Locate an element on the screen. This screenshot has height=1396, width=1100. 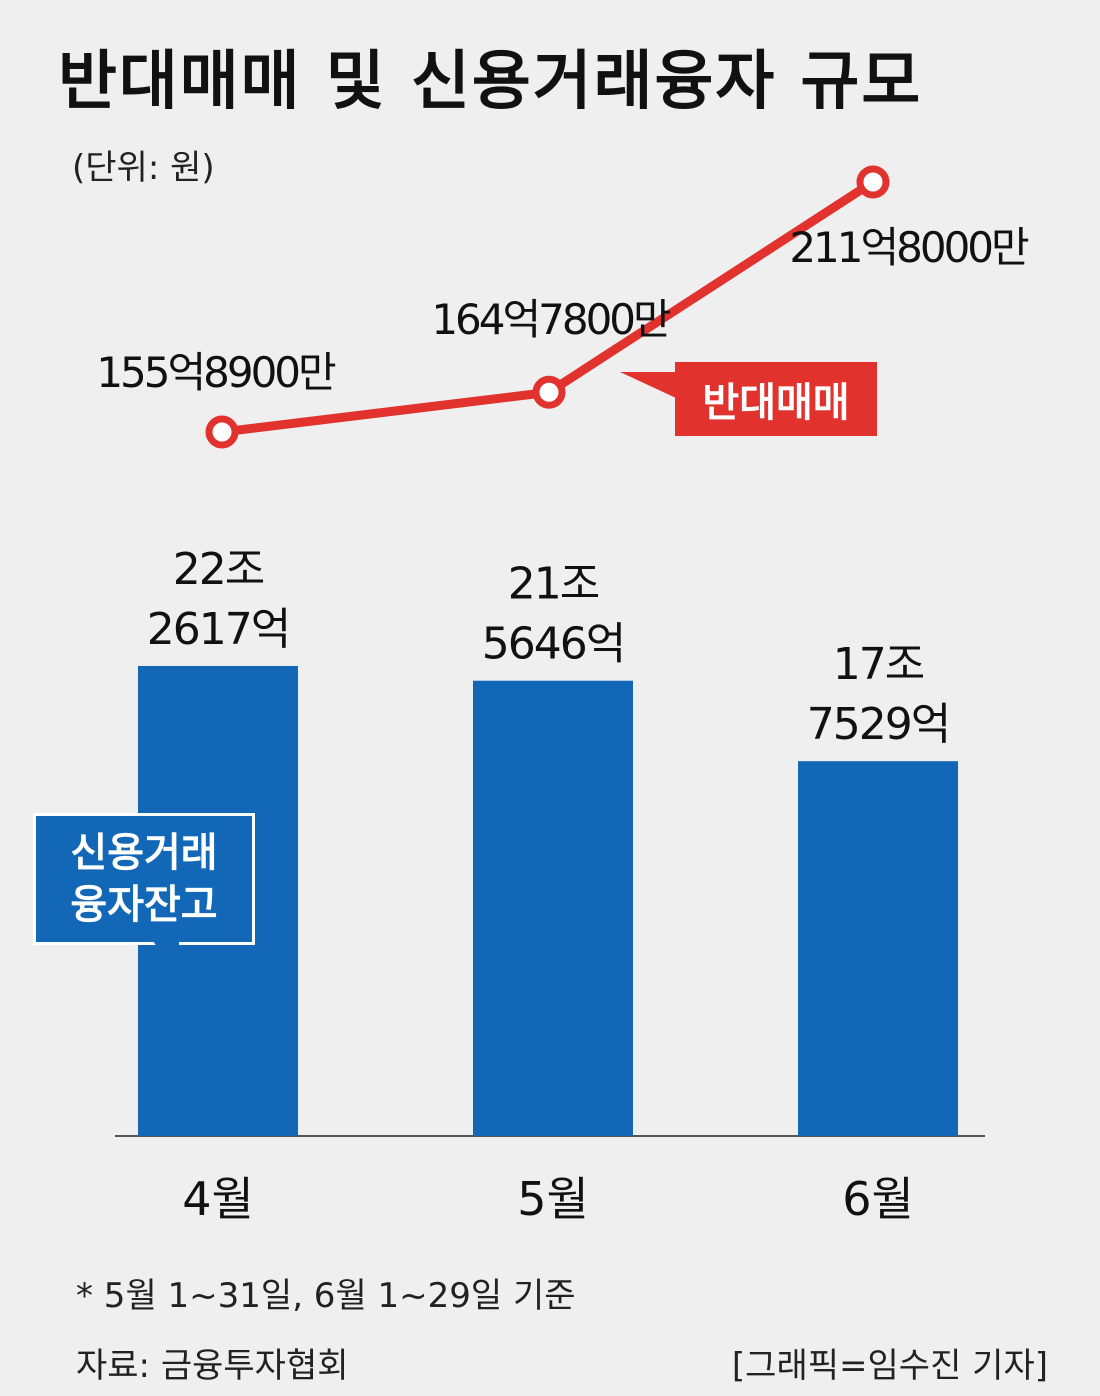
x-tick-label-1: 4월 is located at coordinates (218, 1199).